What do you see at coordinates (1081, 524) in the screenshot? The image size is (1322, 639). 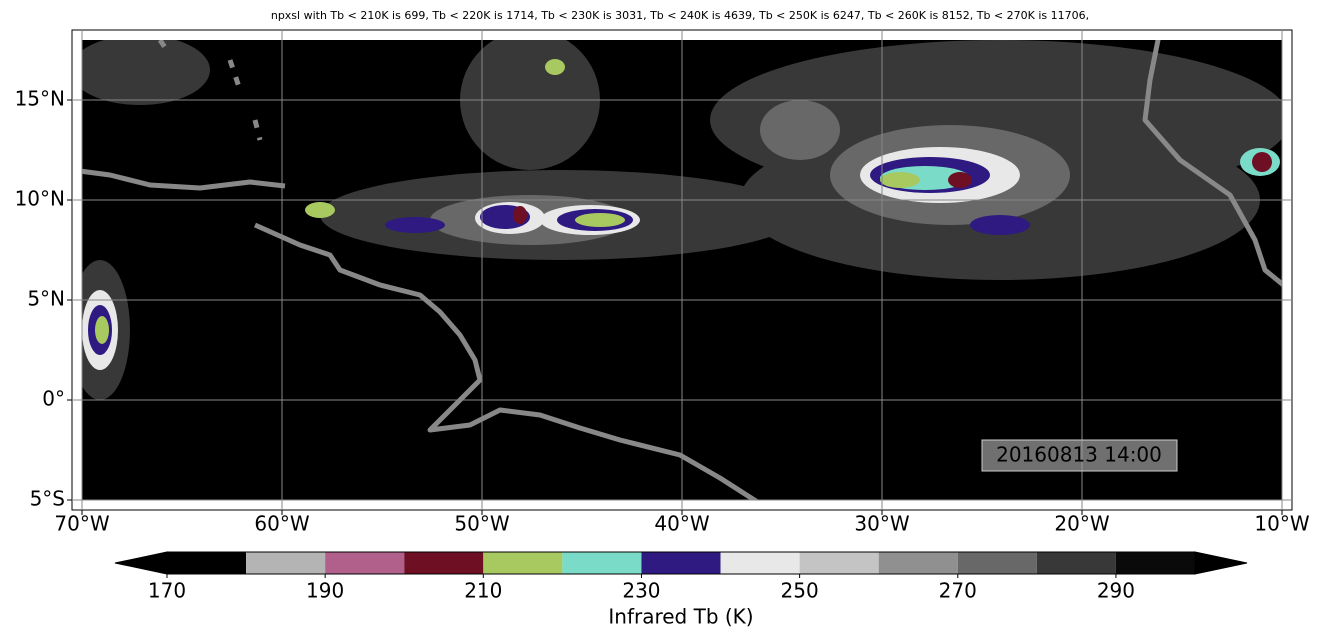 I see `x-tick-label: 20°W` at bounding box center [1081, 524].